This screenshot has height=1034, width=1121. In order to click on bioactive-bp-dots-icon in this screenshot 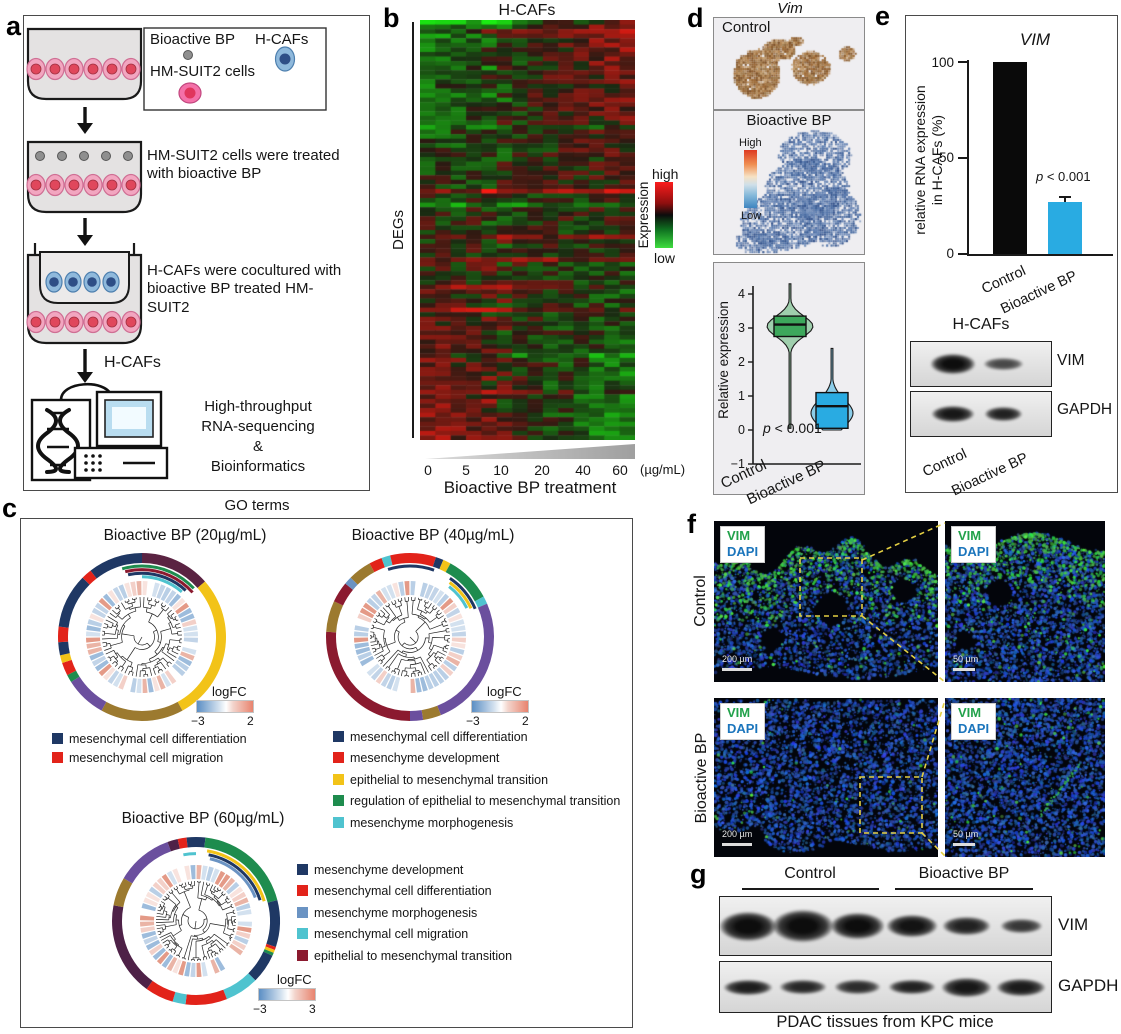, I will do `click(84, 156)`.